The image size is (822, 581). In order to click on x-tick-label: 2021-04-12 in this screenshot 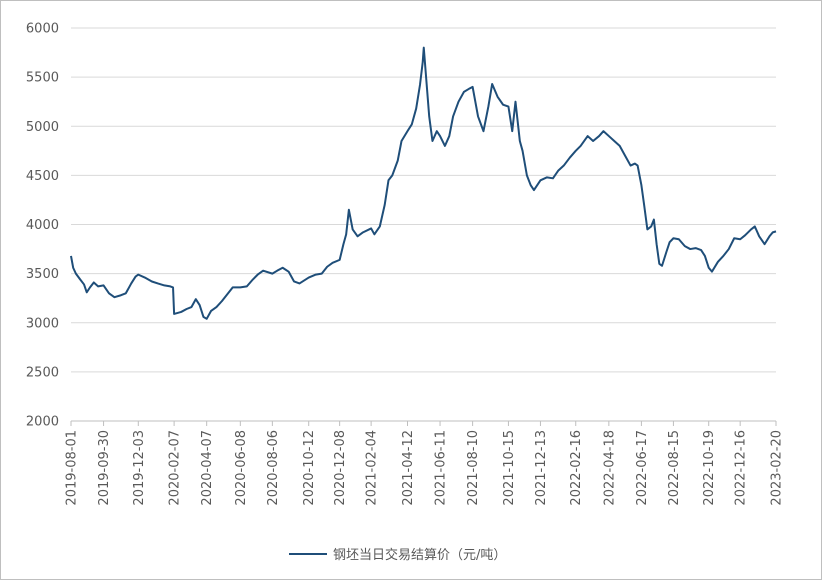, I will do `click(408, 468)`.